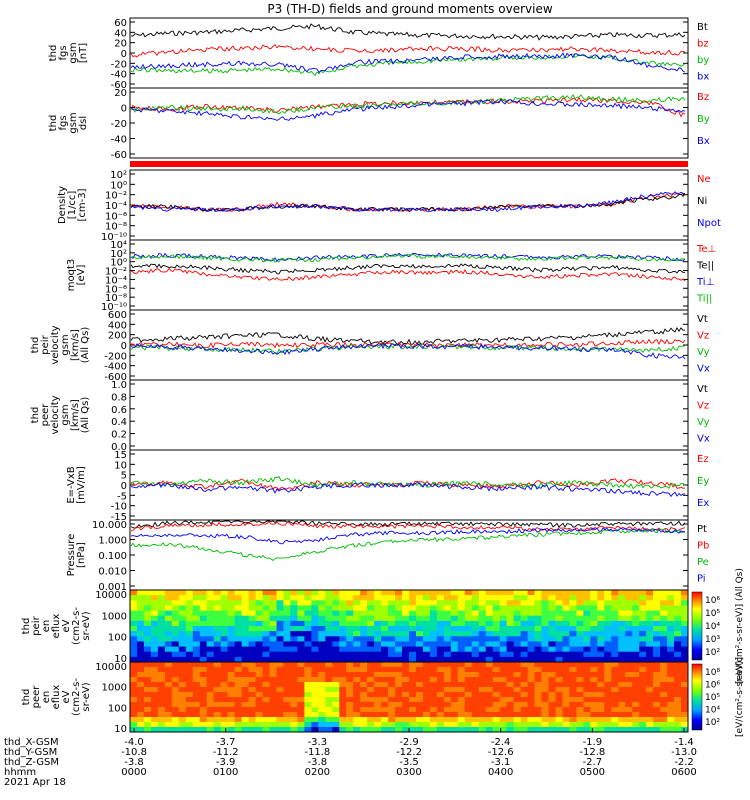 Image resolution: width=750 pixels, height=800 pixels. Describe the element at coordinates (709, 223) in the screenshot. I see `legend-label: Npot` at that location.